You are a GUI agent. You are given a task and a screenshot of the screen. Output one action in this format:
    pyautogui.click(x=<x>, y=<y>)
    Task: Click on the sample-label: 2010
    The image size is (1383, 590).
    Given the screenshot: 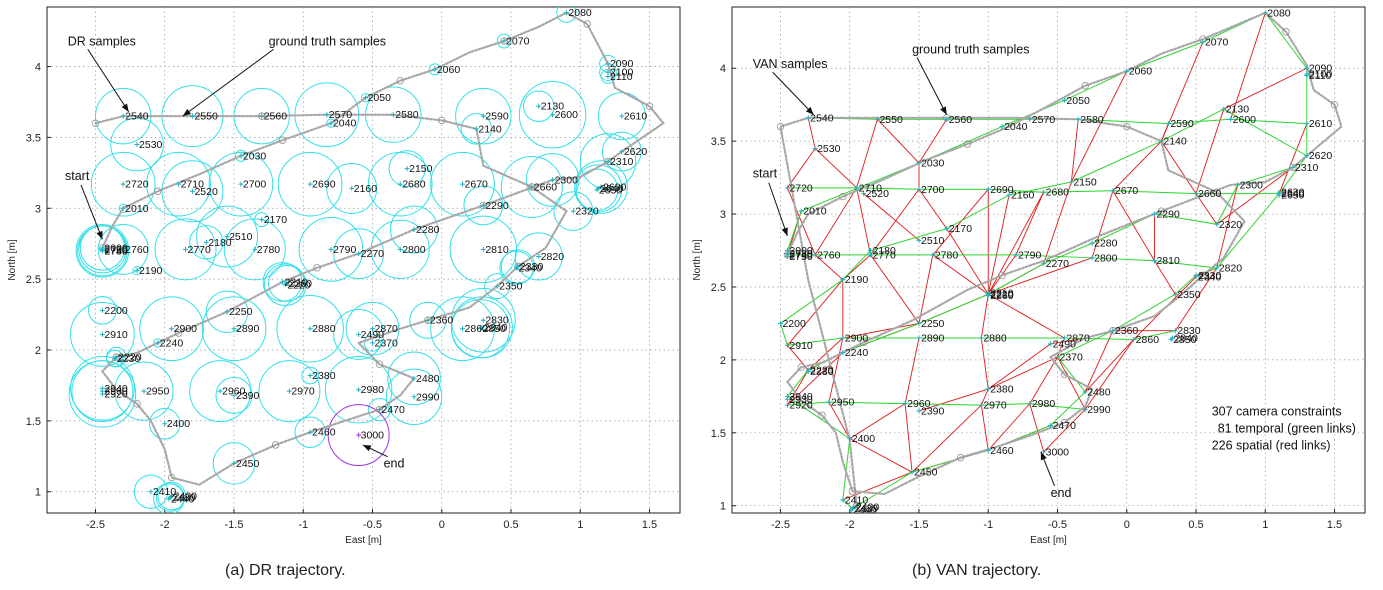 What is the action you would take?
    pyautogui.click(x=815, y=212)
    